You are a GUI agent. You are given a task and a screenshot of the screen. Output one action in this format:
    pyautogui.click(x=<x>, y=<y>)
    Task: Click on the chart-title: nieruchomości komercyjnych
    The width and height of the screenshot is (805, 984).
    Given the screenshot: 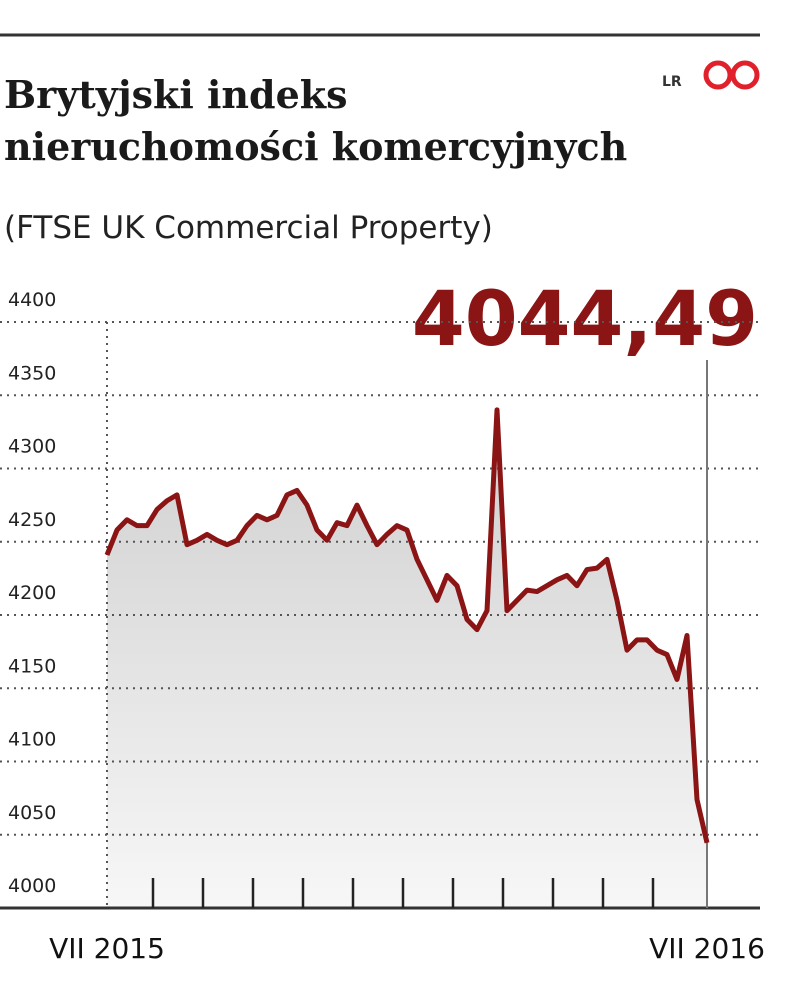 What is the action you would take?
    pyautogui.click(x=315, y=146)
    